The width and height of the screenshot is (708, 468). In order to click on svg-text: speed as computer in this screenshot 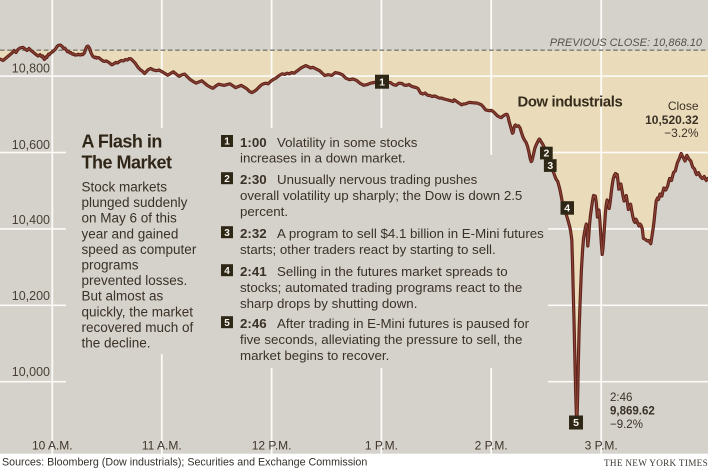, I will do `click(139, 249)`.